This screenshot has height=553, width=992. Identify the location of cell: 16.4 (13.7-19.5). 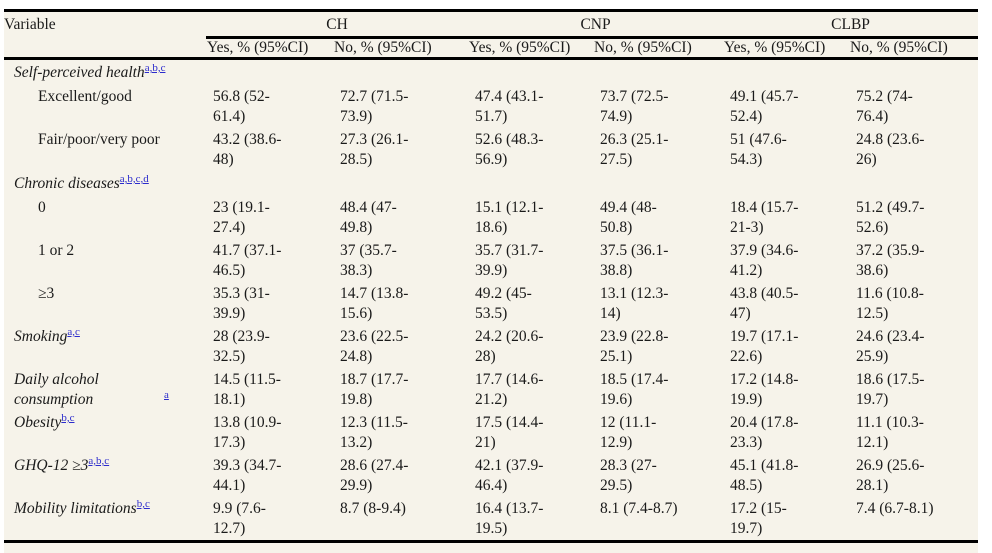
(509, 518).